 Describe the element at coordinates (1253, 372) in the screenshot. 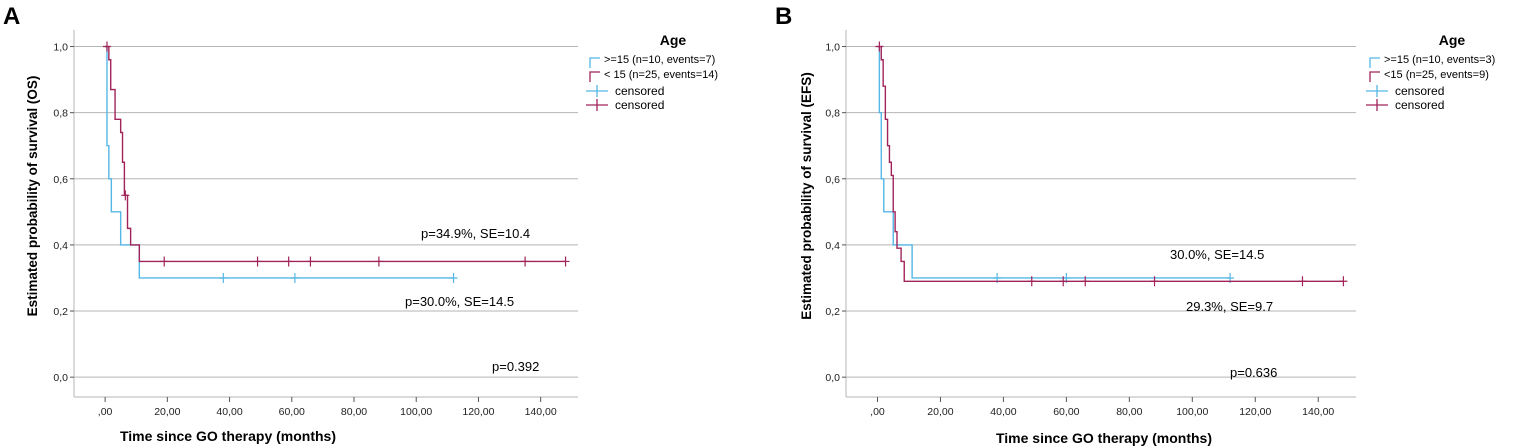

I see `annotation-p-value: p=0.636` at that location.